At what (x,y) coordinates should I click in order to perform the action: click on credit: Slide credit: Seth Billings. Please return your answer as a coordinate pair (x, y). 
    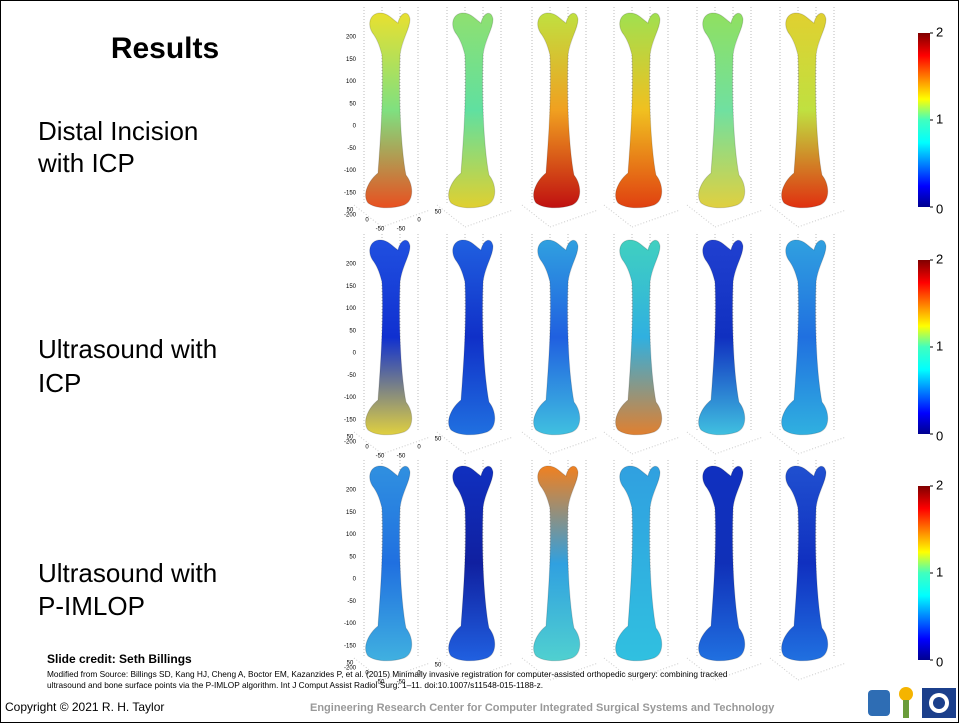
    Looking at the image, I should click on (119, 659).